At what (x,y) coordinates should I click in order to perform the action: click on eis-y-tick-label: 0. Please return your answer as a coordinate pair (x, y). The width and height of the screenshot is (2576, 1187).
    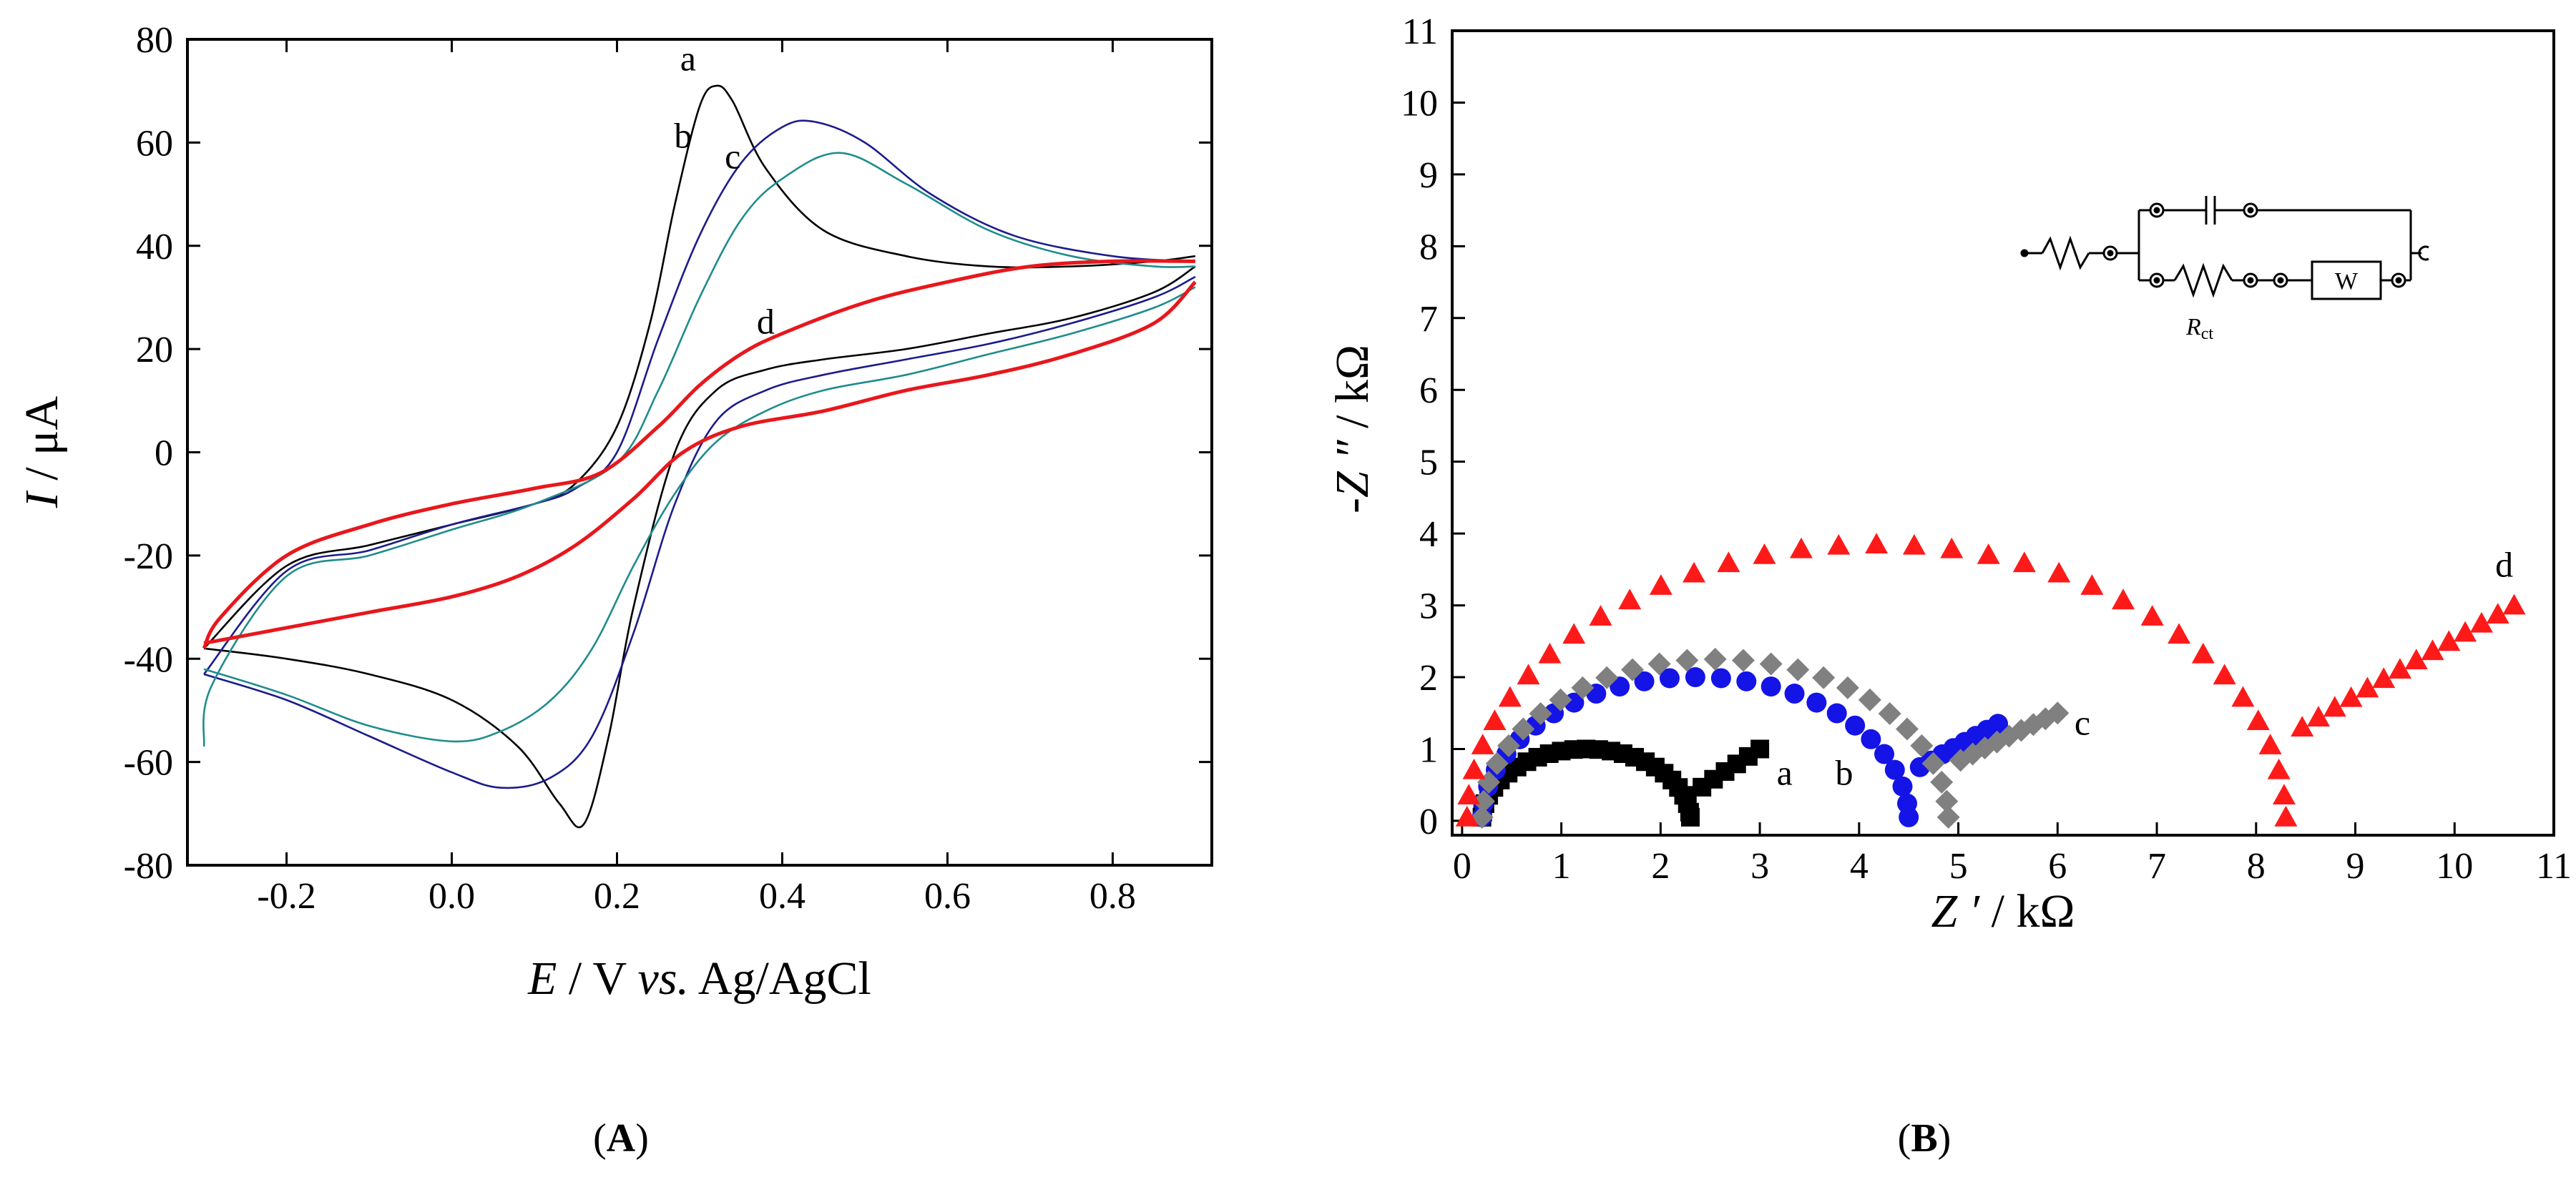
    Looking at the image, I should click on (1428, 822).